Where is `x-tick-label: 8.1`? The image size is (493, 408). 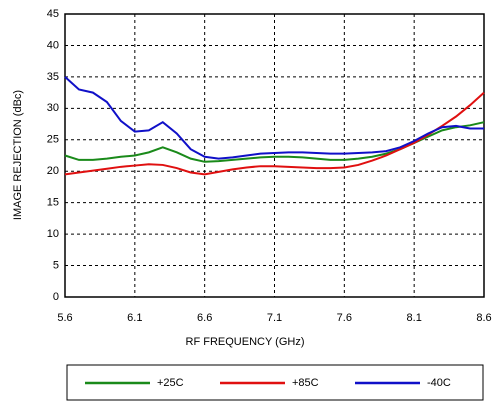
x-tick-label: 8.1 is located at coordinates (414, 318).